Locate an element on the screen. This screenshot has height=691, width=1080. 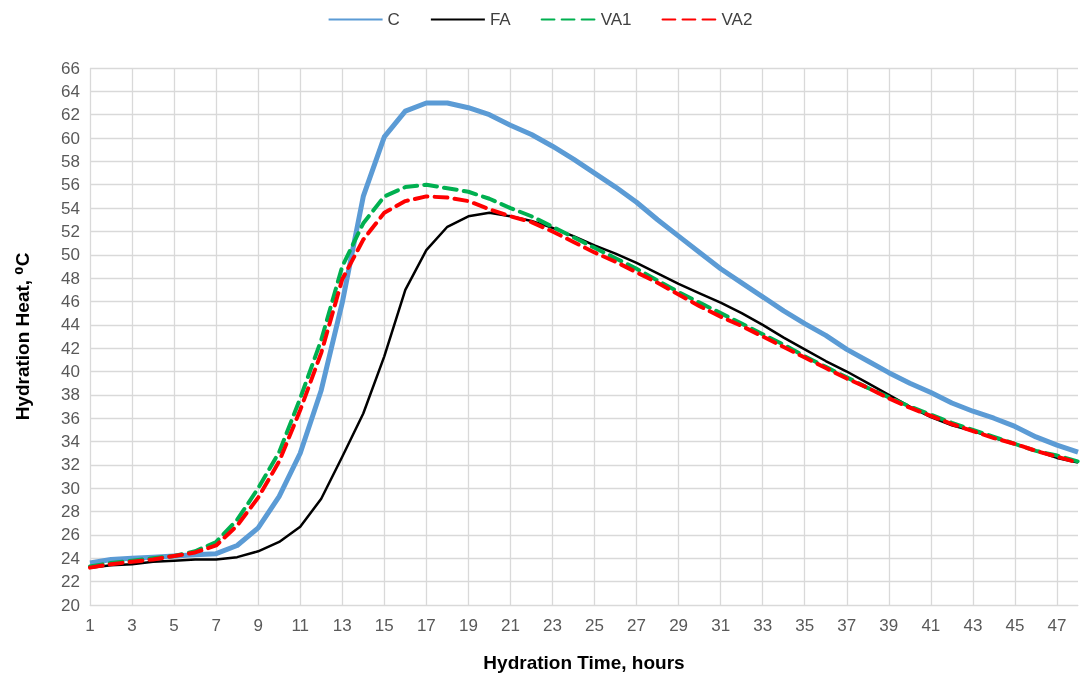
x-tick-label: 23 is located at coordinates (552, 625).